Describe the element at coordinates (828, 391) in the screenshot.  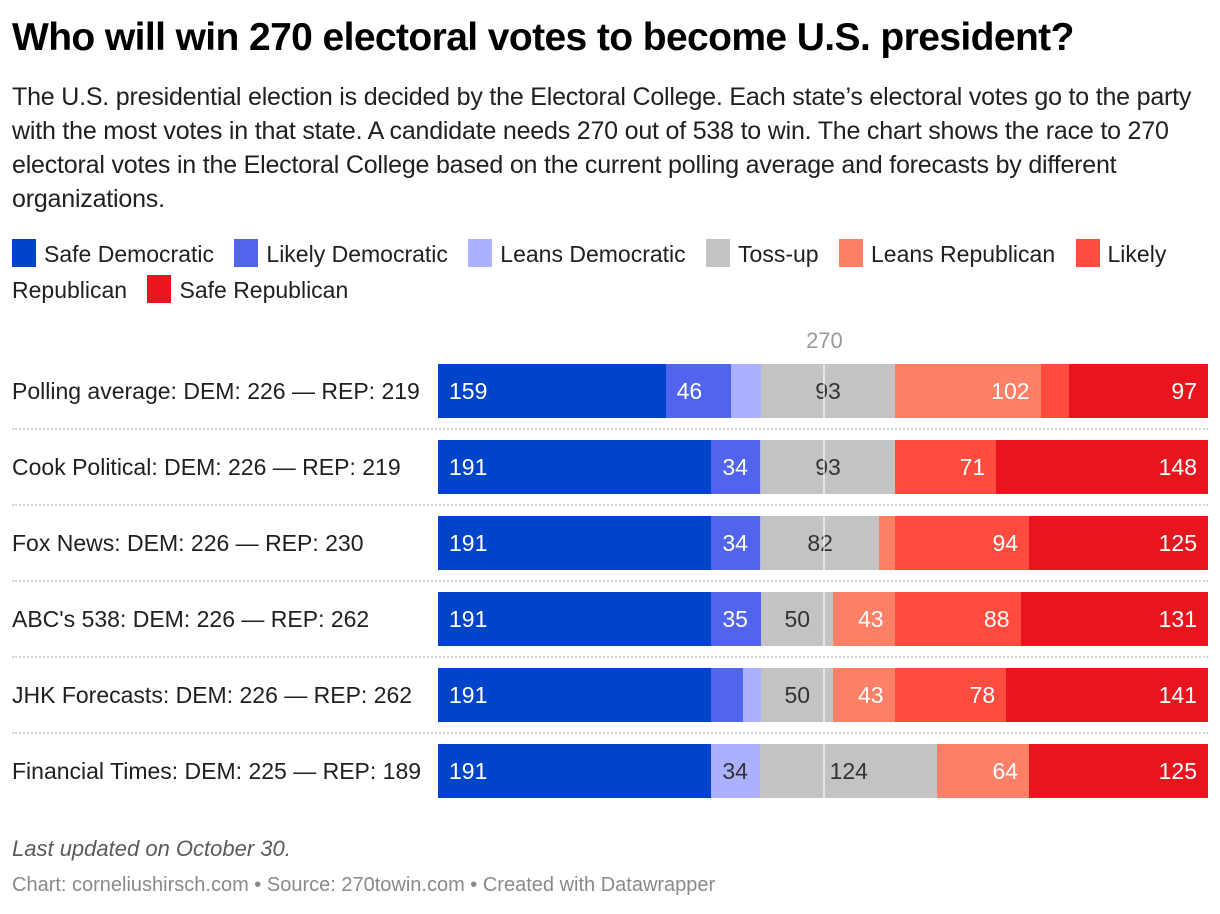
I see `bar-value-label: 93` at that location.